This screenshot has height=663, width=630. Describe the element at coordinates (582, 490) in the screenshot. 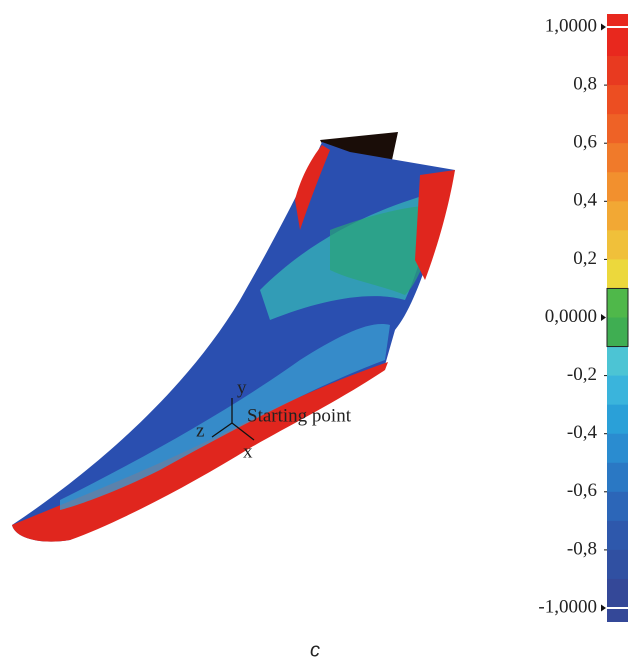

I see `colorbar-label: -0,6` at that location.